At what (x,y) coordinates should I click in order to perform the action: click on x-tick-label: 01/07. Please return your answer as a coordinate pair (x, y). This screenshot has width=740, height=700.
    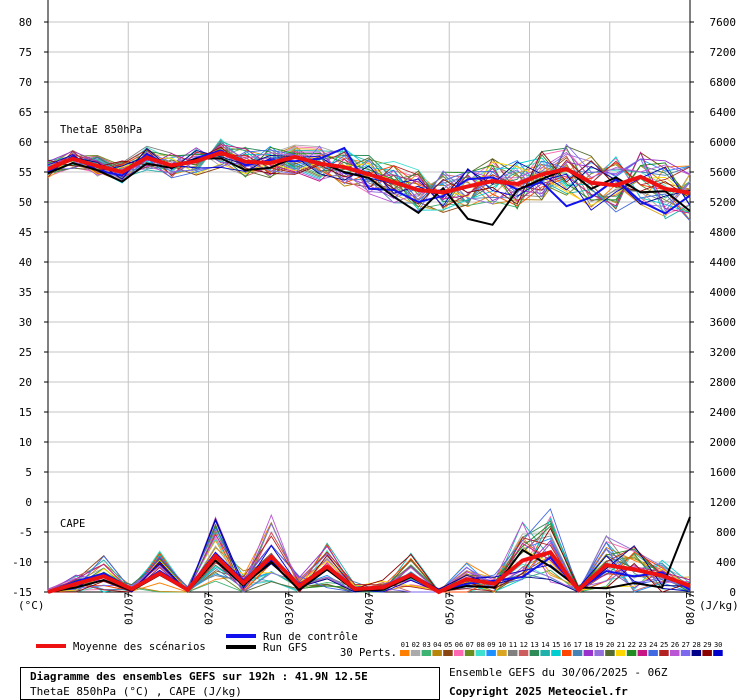
    Looking at the image, I should click on (128, 608).